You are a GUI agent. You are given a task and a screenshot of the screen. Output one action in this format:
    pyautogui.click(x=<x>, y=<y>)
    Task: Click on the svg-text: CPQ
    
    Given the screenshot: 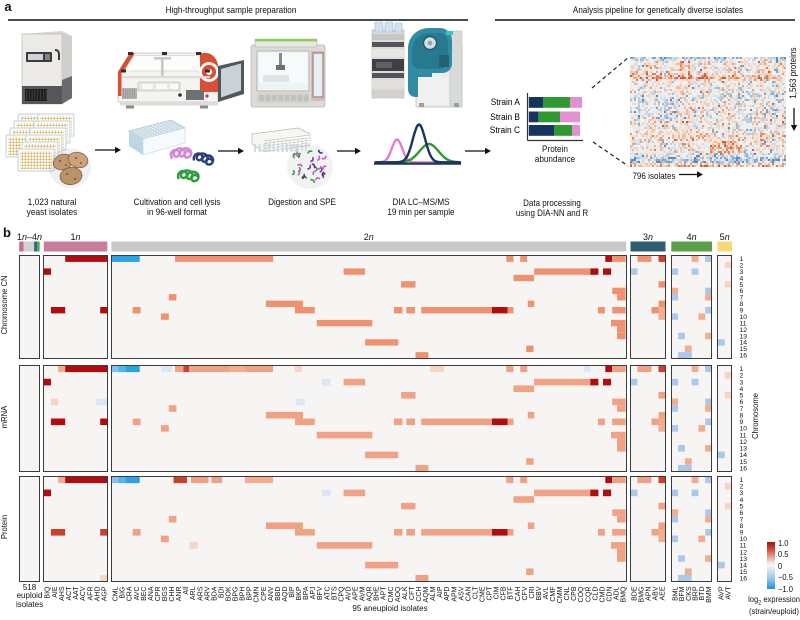 What is the action you would take?
    pyautogui.click(x=341, y=594)
    